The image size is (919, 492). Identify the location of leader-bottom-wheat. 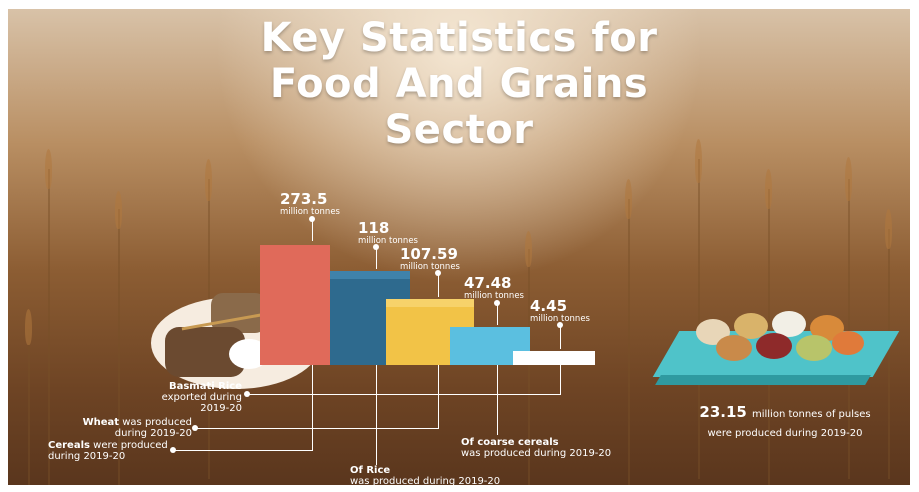
(438, 397).